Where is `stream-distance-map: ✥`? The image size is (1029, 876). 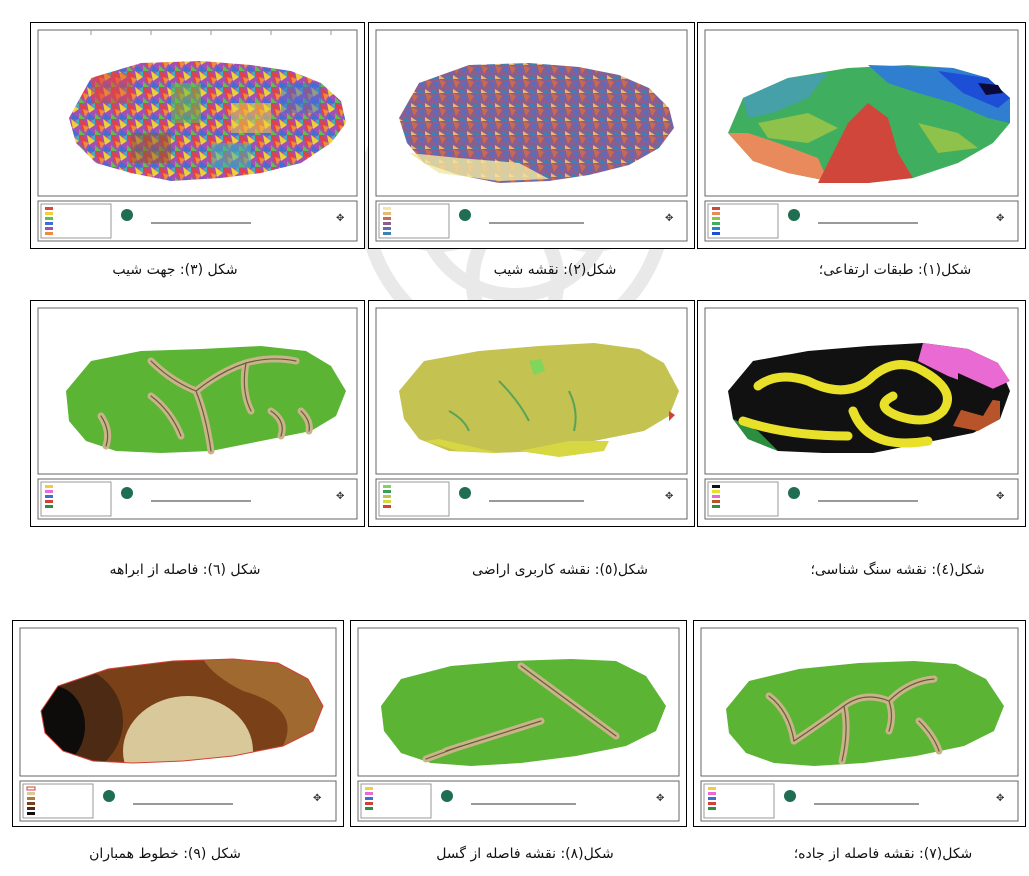 stream-distance-map: ✥ is located at coordinates (197, 413).